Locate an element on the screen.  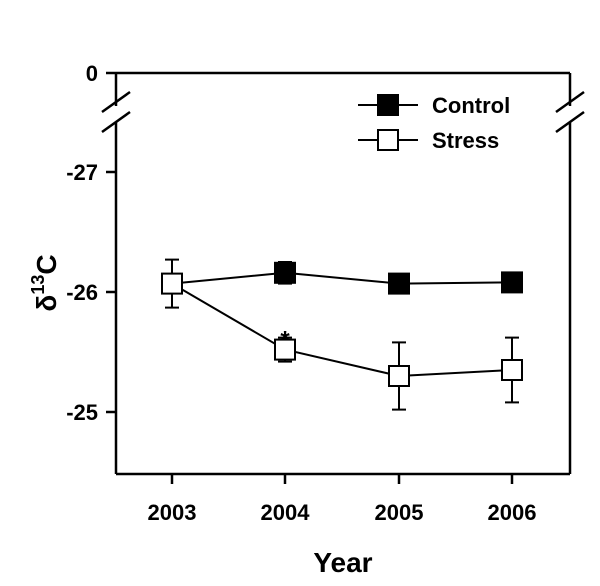
x-tick-label: 2003 is located at coordinates (172, 512).